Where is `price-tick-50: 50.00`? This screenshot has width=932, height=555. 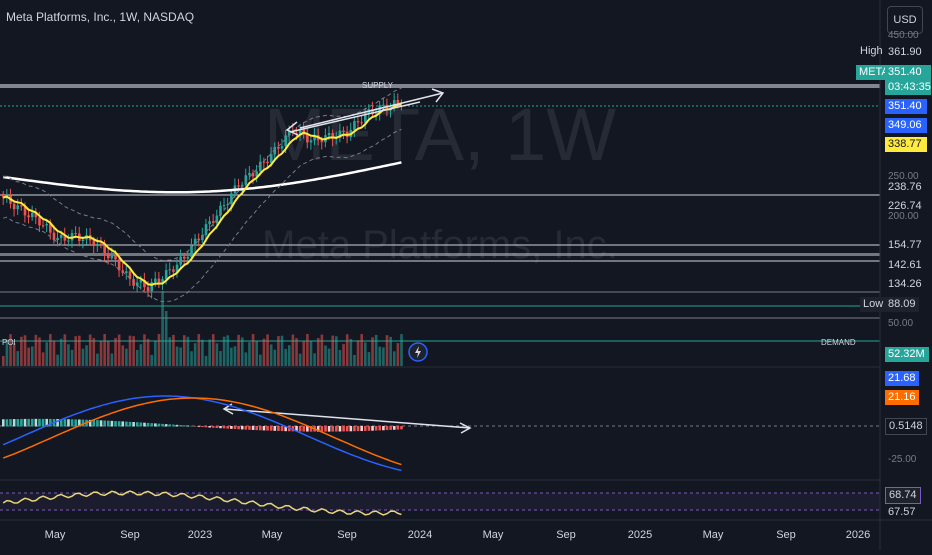 price-tick-50: 50.00 is located at coordinates (901, 323).